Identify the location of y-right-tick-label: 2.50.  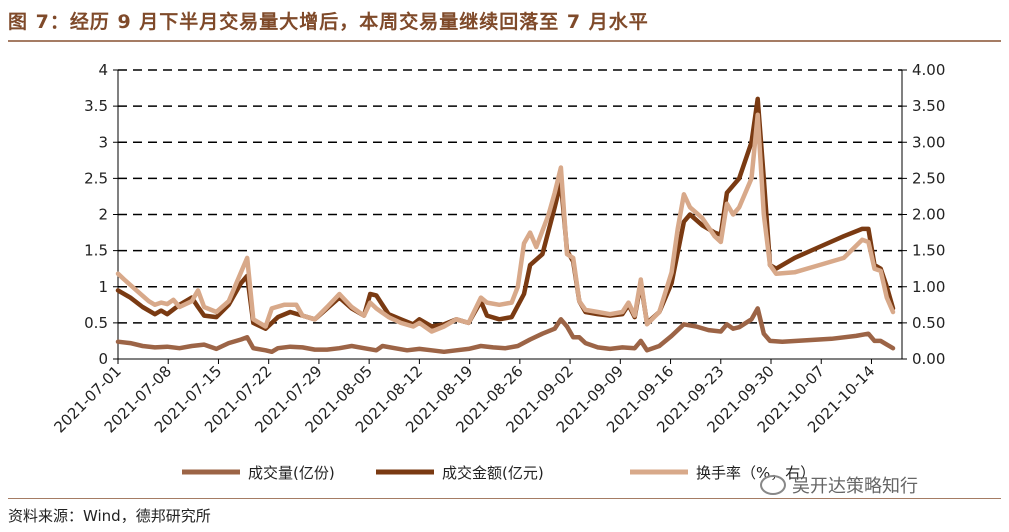
(928, 178).